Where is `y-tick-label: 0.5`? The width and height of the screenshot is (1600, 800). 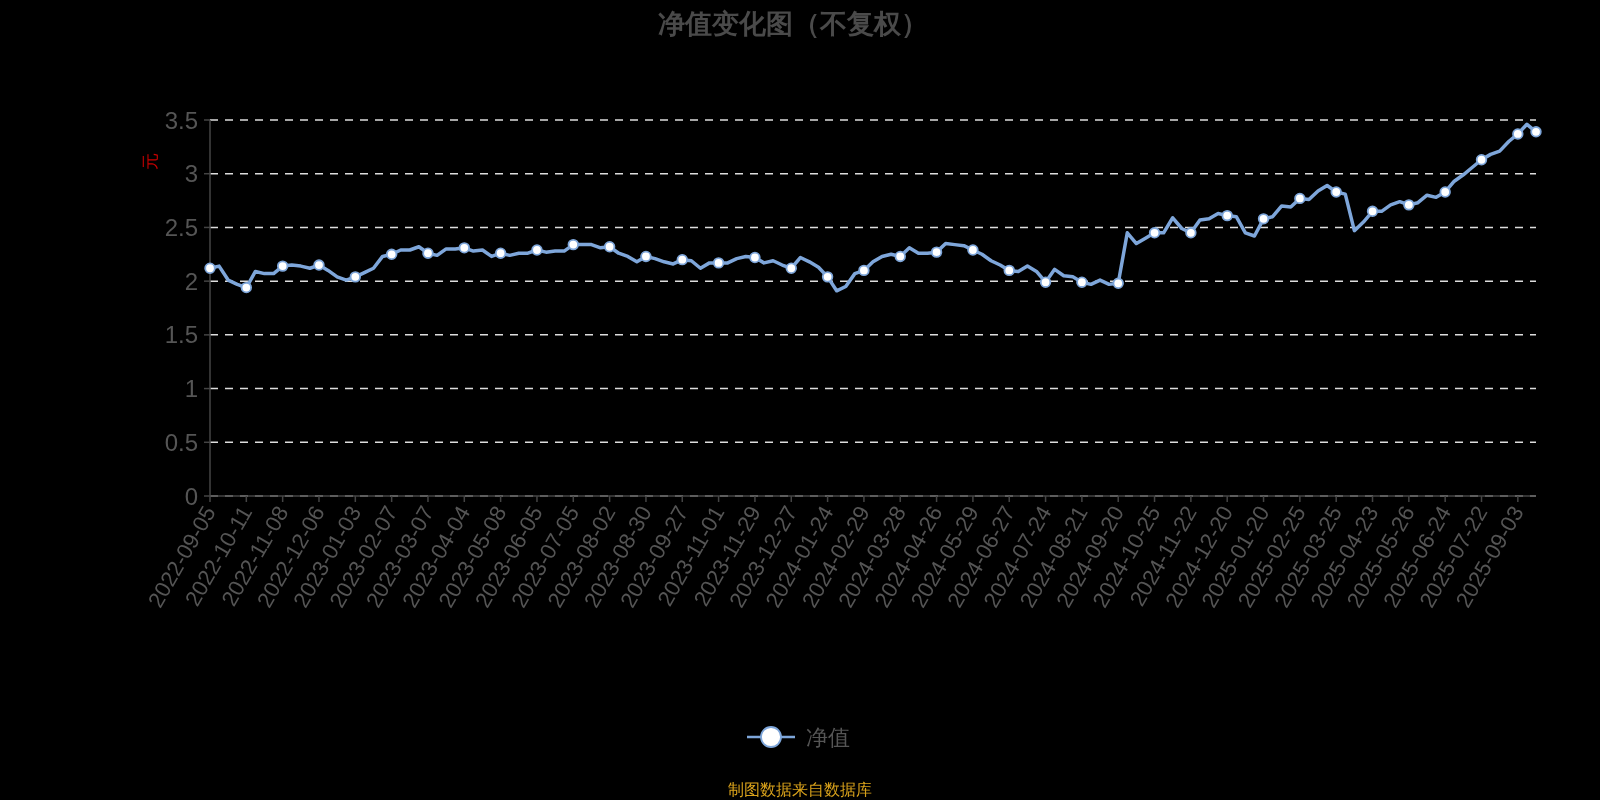 y-tick-label: 0.5 is located at coordinates (181, 442).